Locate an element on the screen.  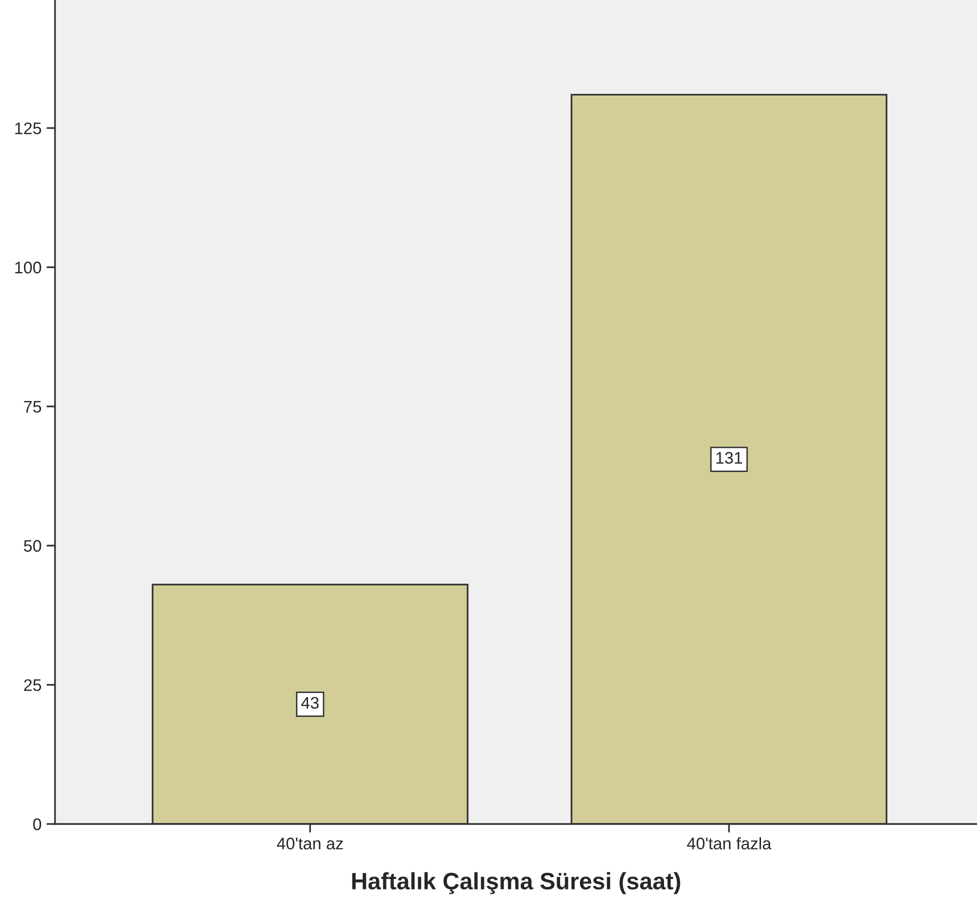
y-tick-label: 0 is located at coordinates (37, 824).